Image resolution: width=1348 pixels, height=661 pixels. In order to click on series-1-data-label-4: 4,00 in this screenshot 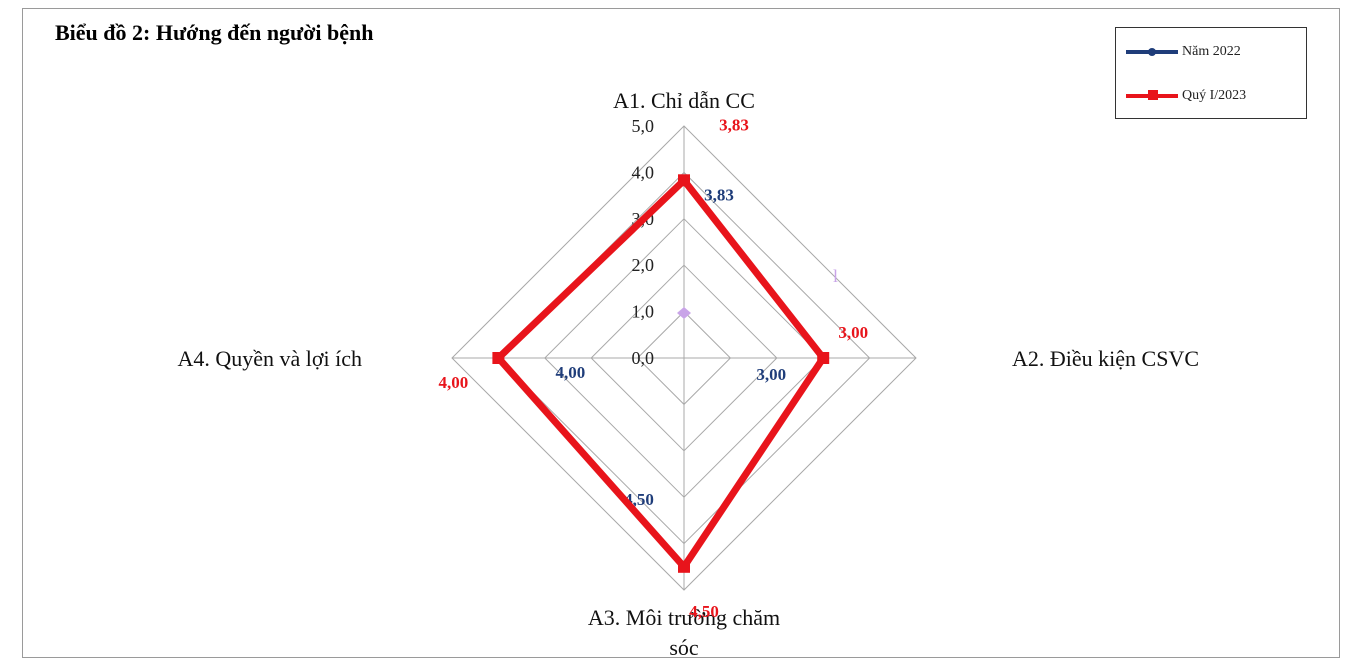, I will do `click(571, 372)`.